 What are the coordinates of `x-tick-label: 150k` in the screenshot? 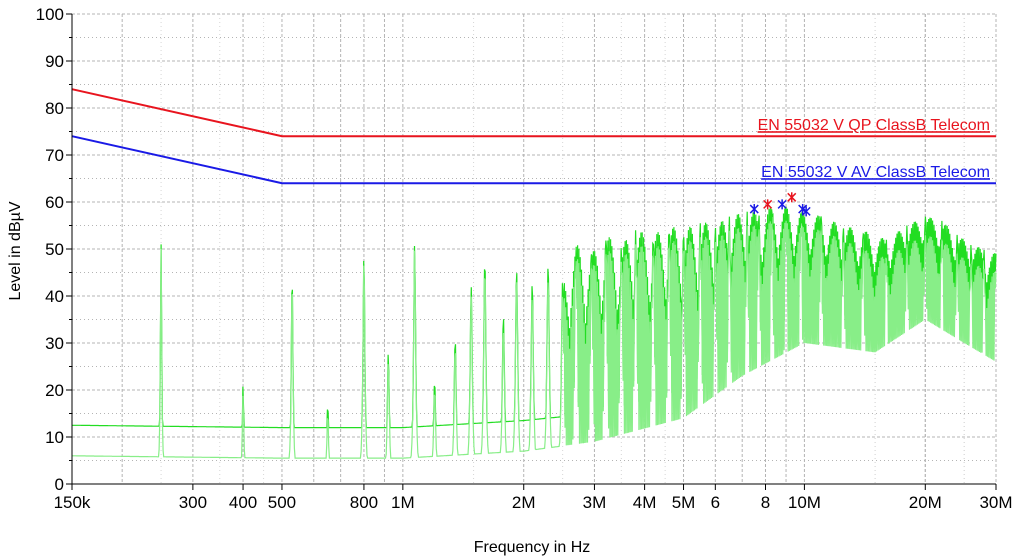 It's located at (72, 502).